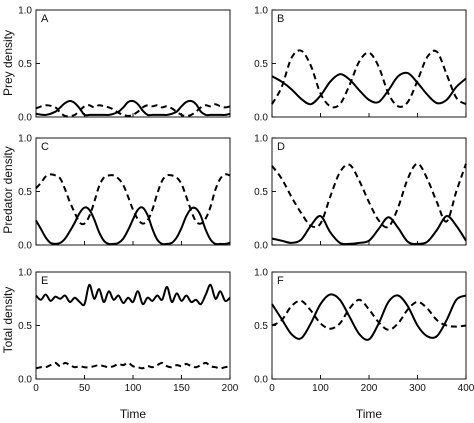 The image size is (474, 423). Describe the element at coordinates (25, 380) in the screenshot. I see `y-tick-label-e: 0.0` at that location.